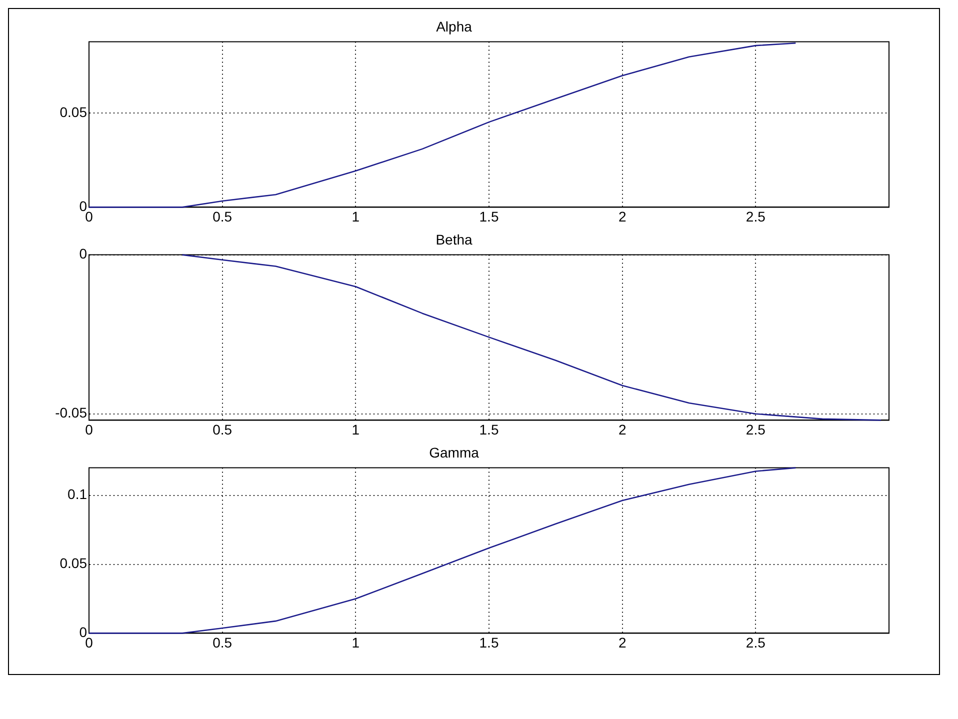 This screenshot has width=958, height=719. What do you see at coordinates (78, 494) in the screenshot?
I see `y-tick-label: 0.1` at bounding box center [78, 494].